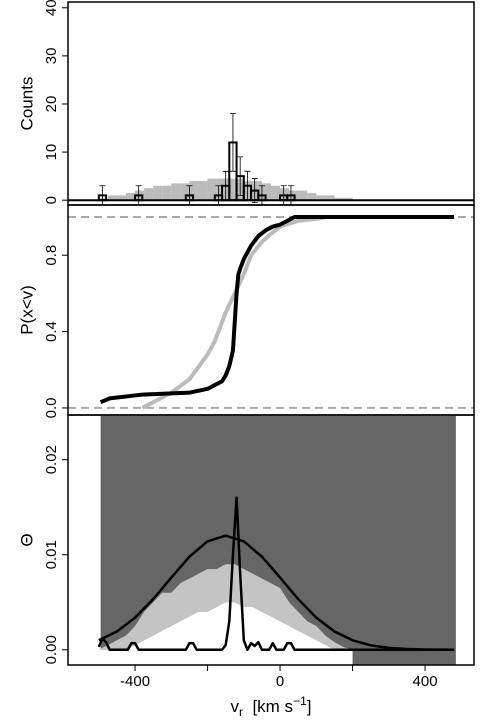 This screenshot has width=499, height=726. I want to click on x-axis-label-part: v, so click(235, 706).